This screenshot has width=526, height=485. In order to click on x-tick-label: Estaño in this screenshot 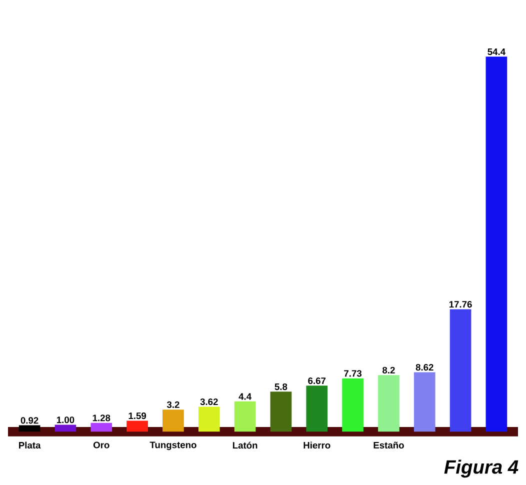, I will do `click(389, 445)`.